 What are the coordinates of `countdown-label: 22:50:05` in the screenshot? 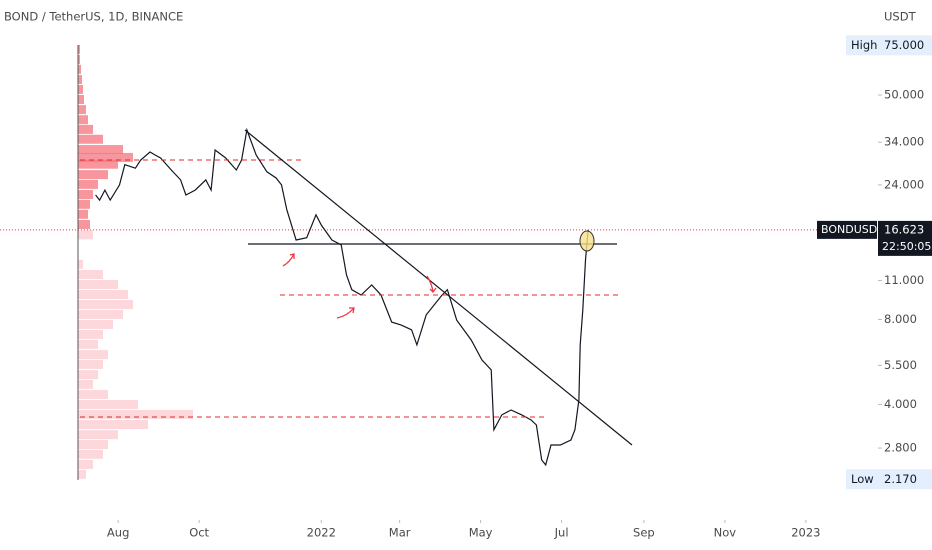 It's located at (906, 246).